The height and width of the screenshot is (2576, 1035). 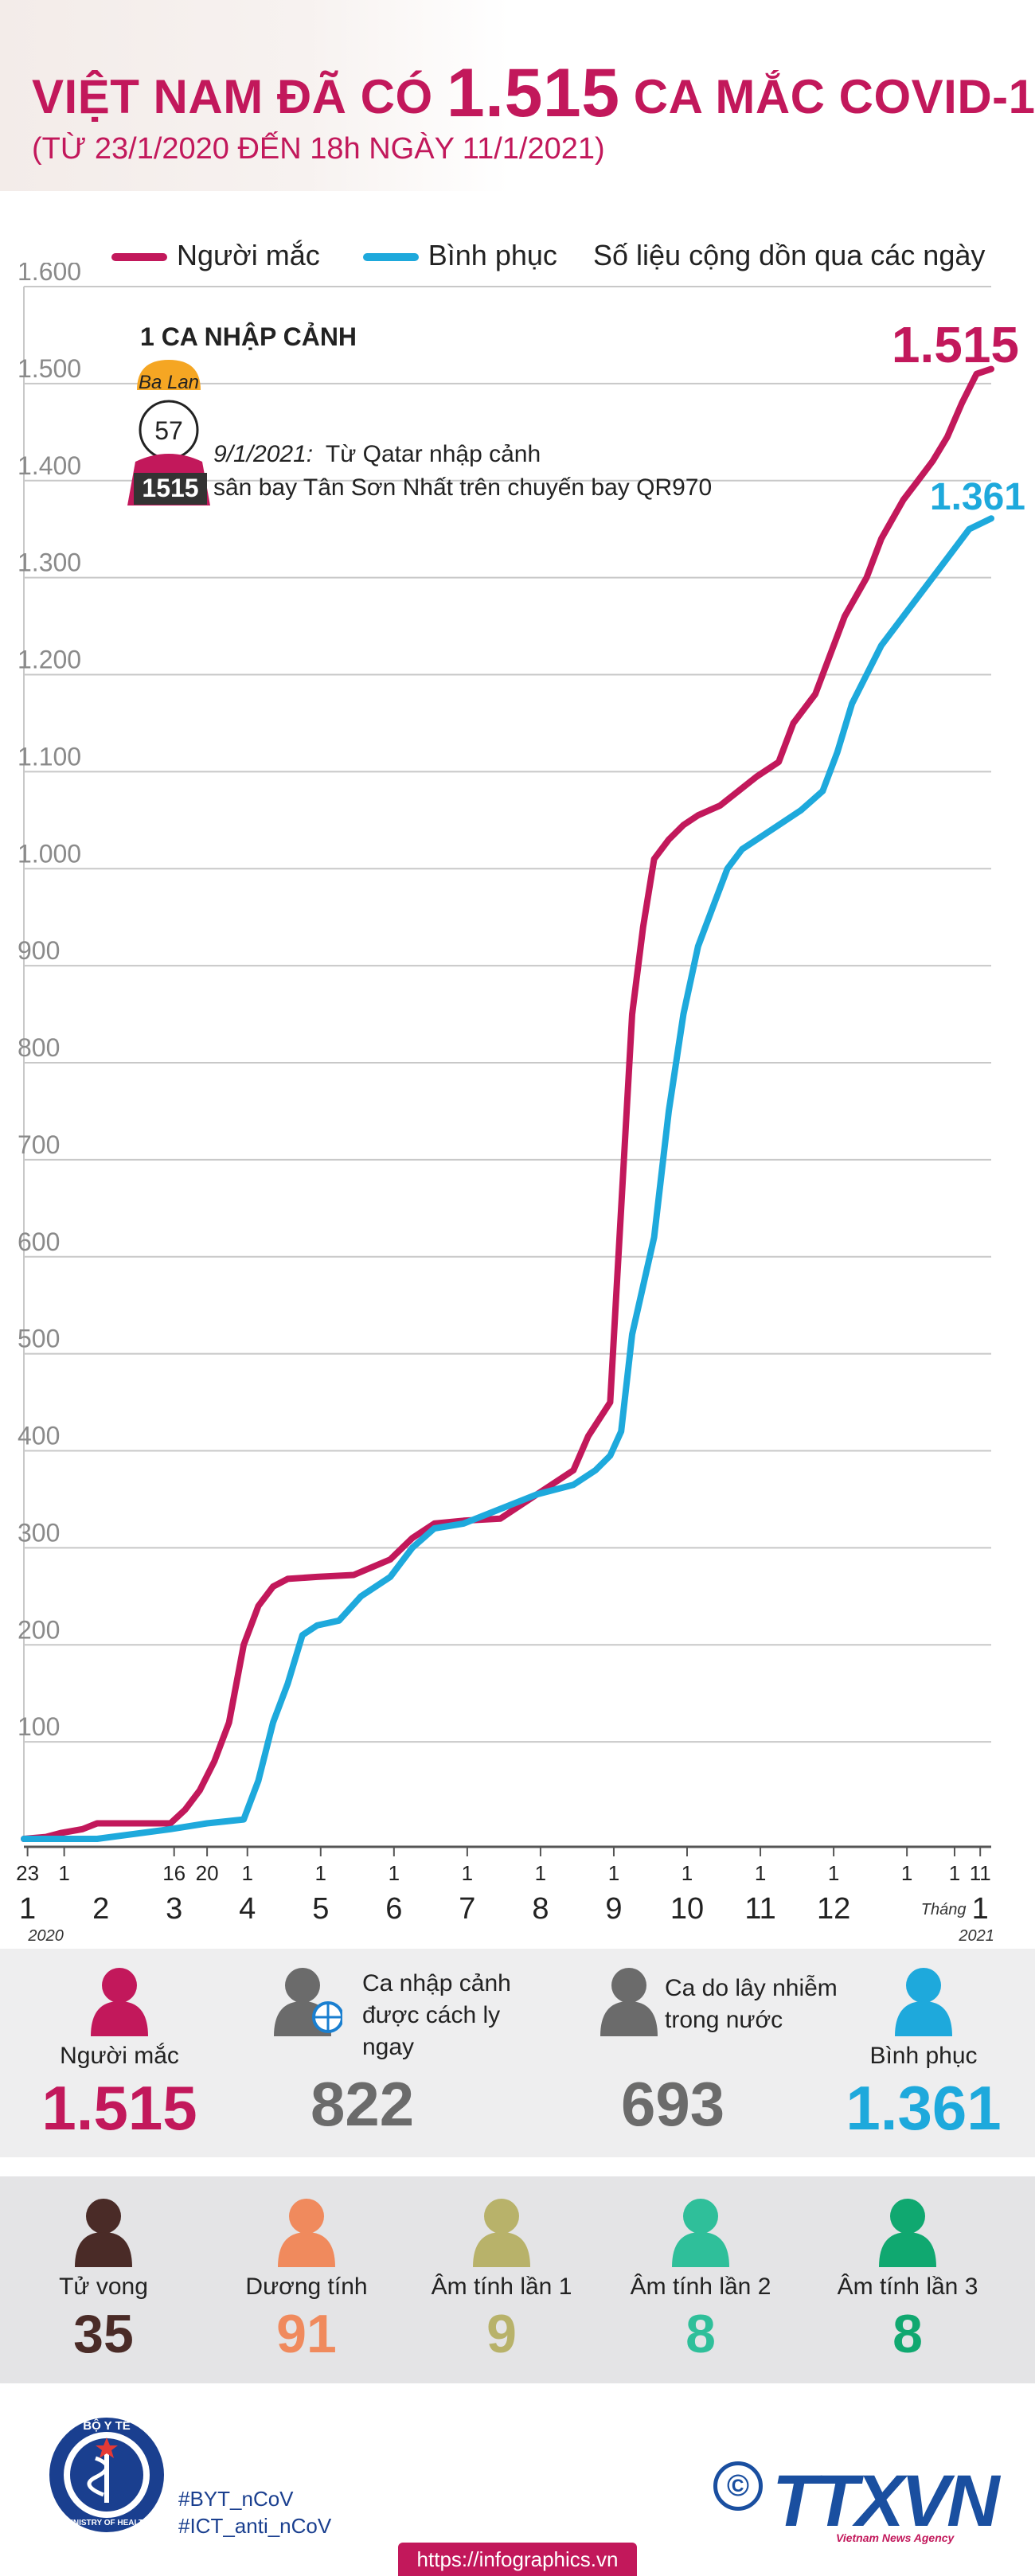 I want to click on y-tick-label: 800, so click(x=39, y=1047).